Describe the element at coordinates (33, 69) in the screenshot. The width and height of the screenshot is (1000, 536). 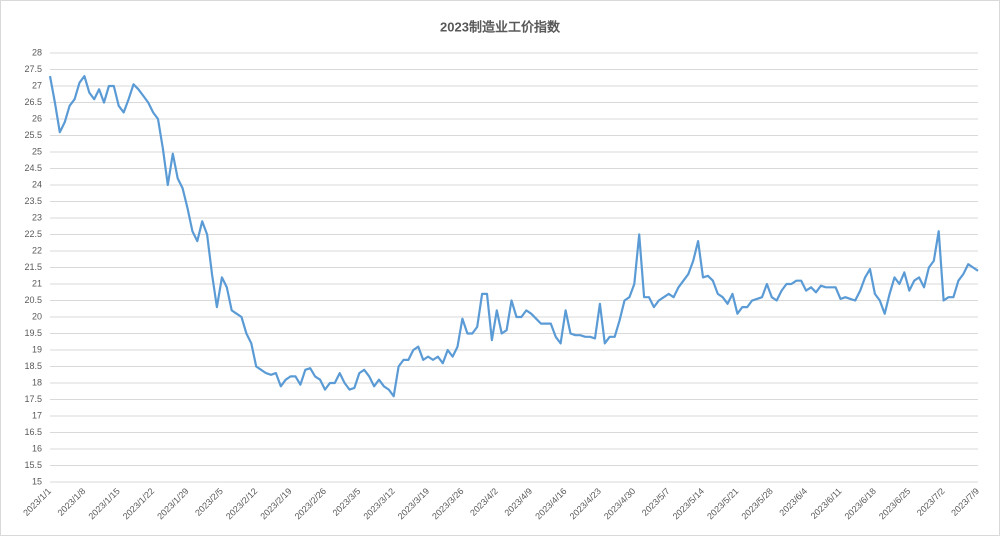
I see `y-tick-label: 27.5` at that location.